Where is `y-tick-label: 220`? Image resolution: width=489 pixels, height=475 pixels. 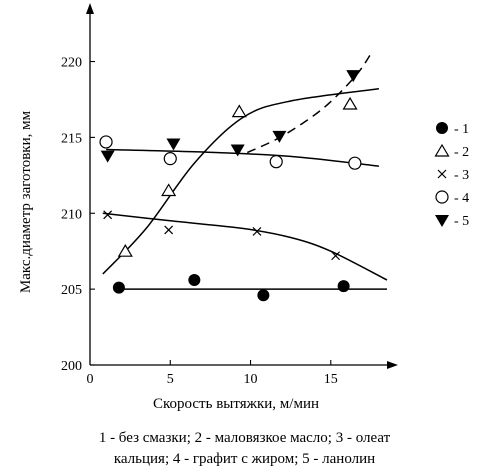 y-tick-label: 220 is located at coordinates (71, 63).